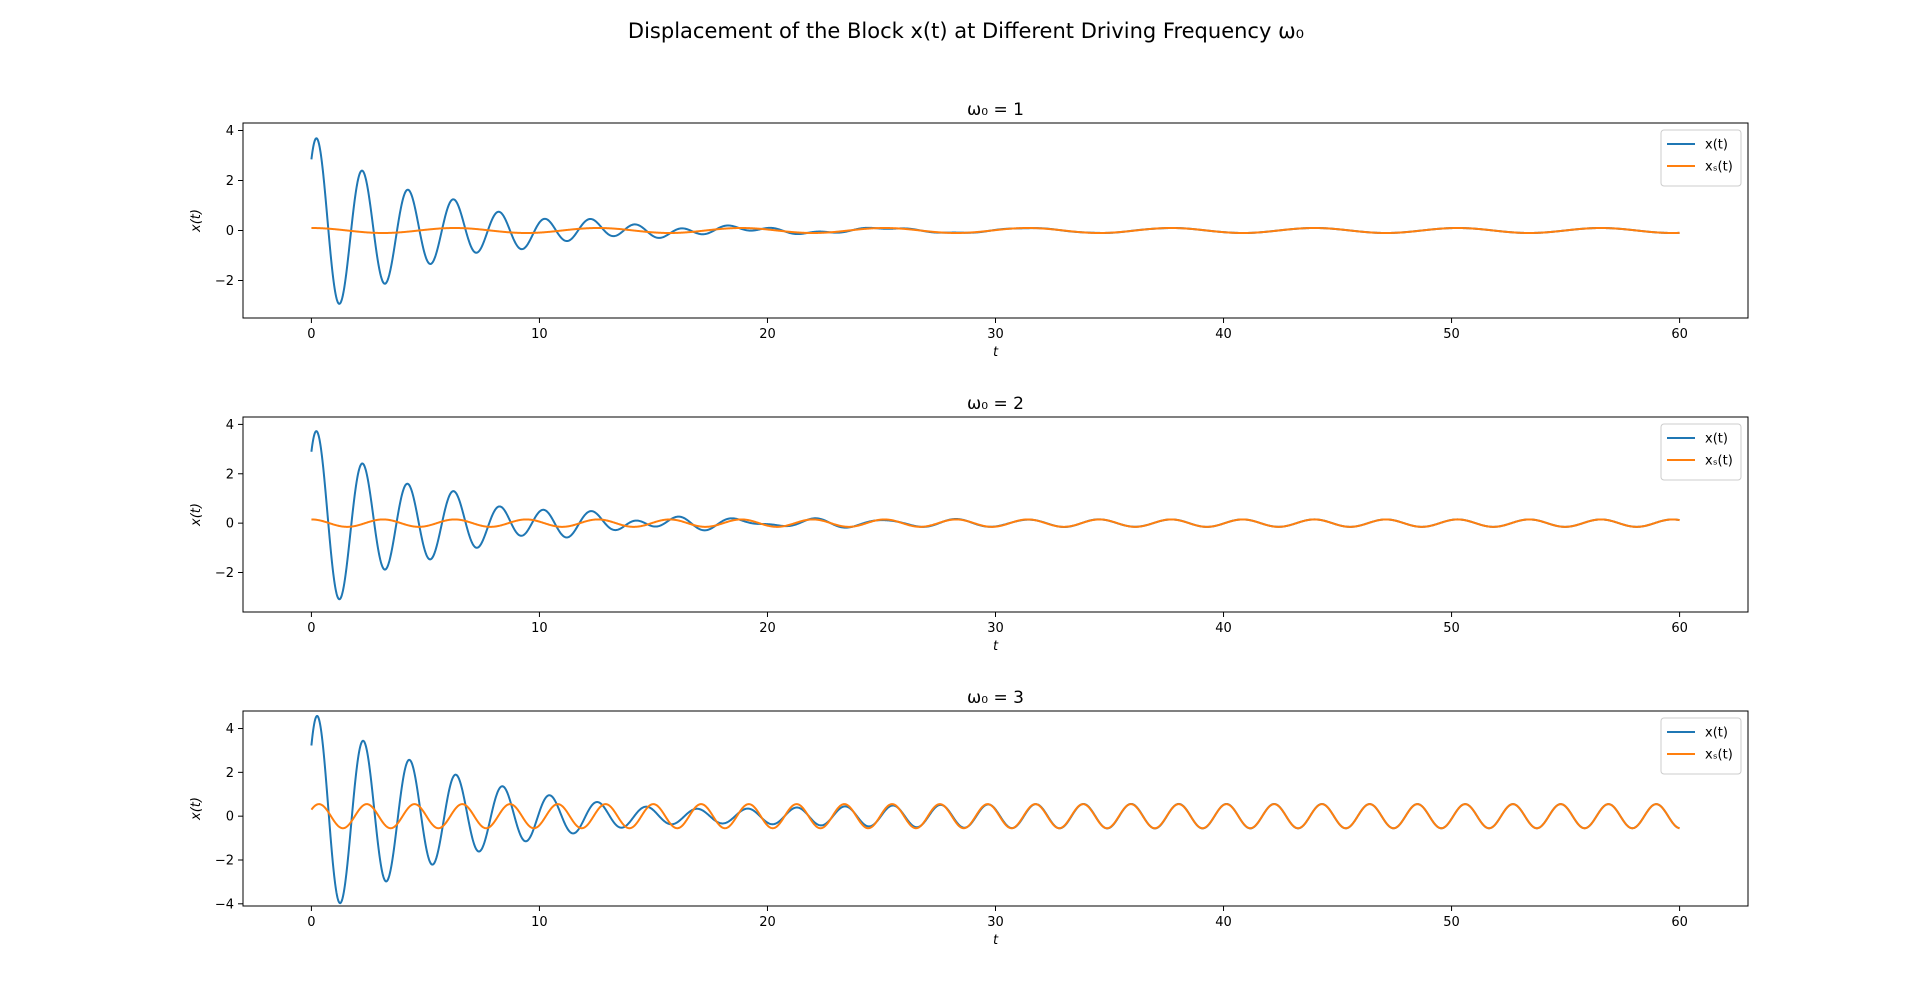 The width and height of the screenshot is (1920, 1007). Describe the element at coordinates (995, 110) in the screenshot. I see `subplot-title: ω₀ = 1` at that location.